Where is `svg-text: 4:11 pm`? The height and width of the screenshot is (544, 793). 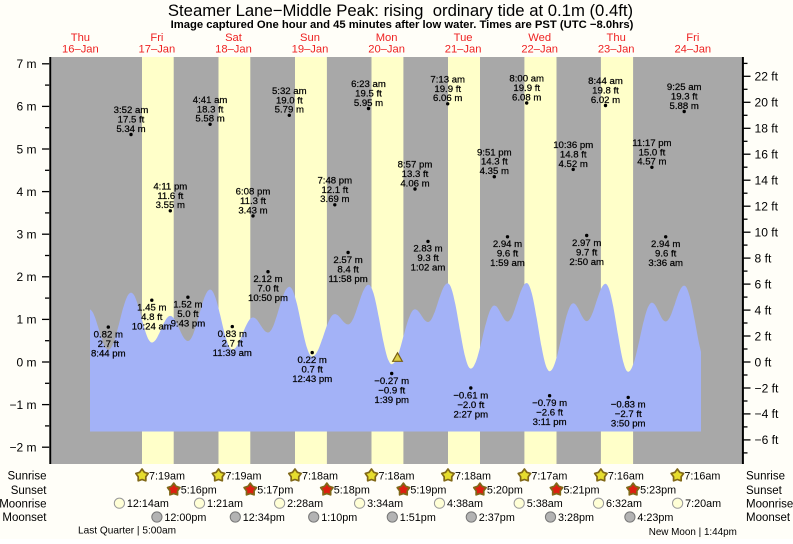 svg-text: 4:11 pm is located at coordinates (170, 186).